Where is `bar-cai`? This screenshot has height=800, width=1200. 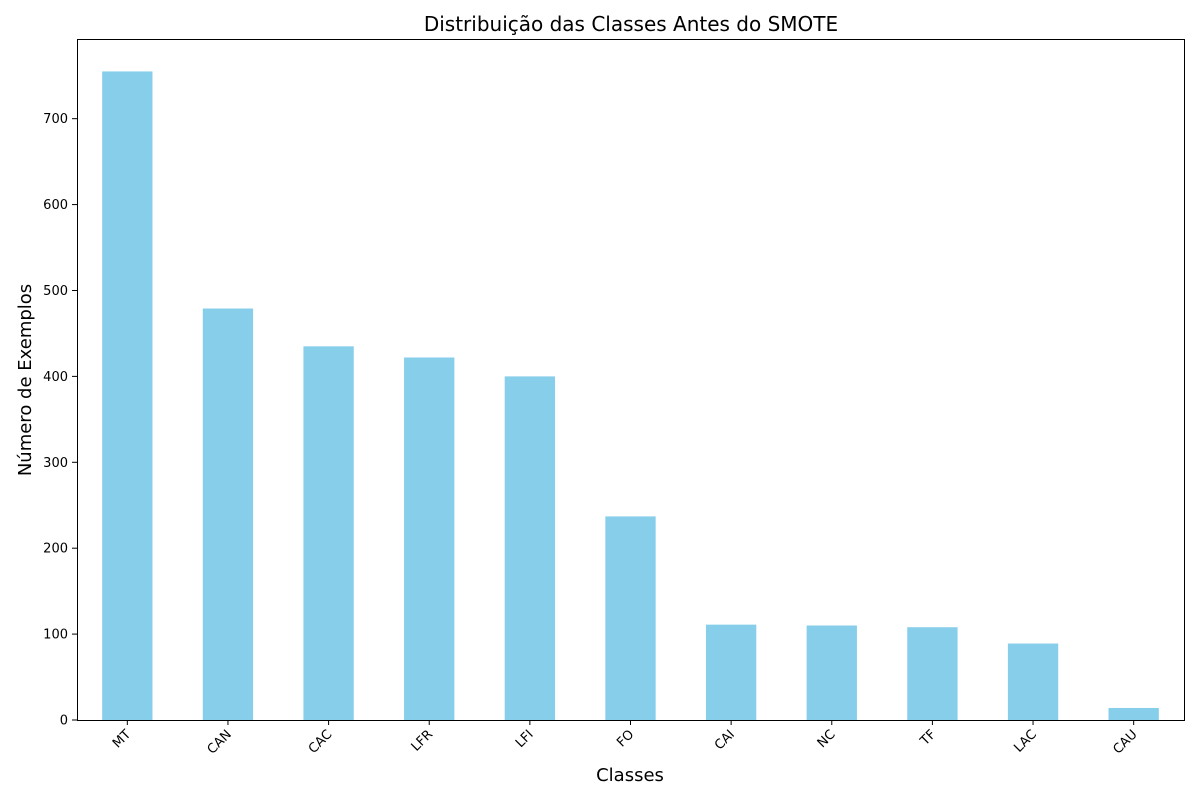
bar-cai is located at coordinates (731, 672).